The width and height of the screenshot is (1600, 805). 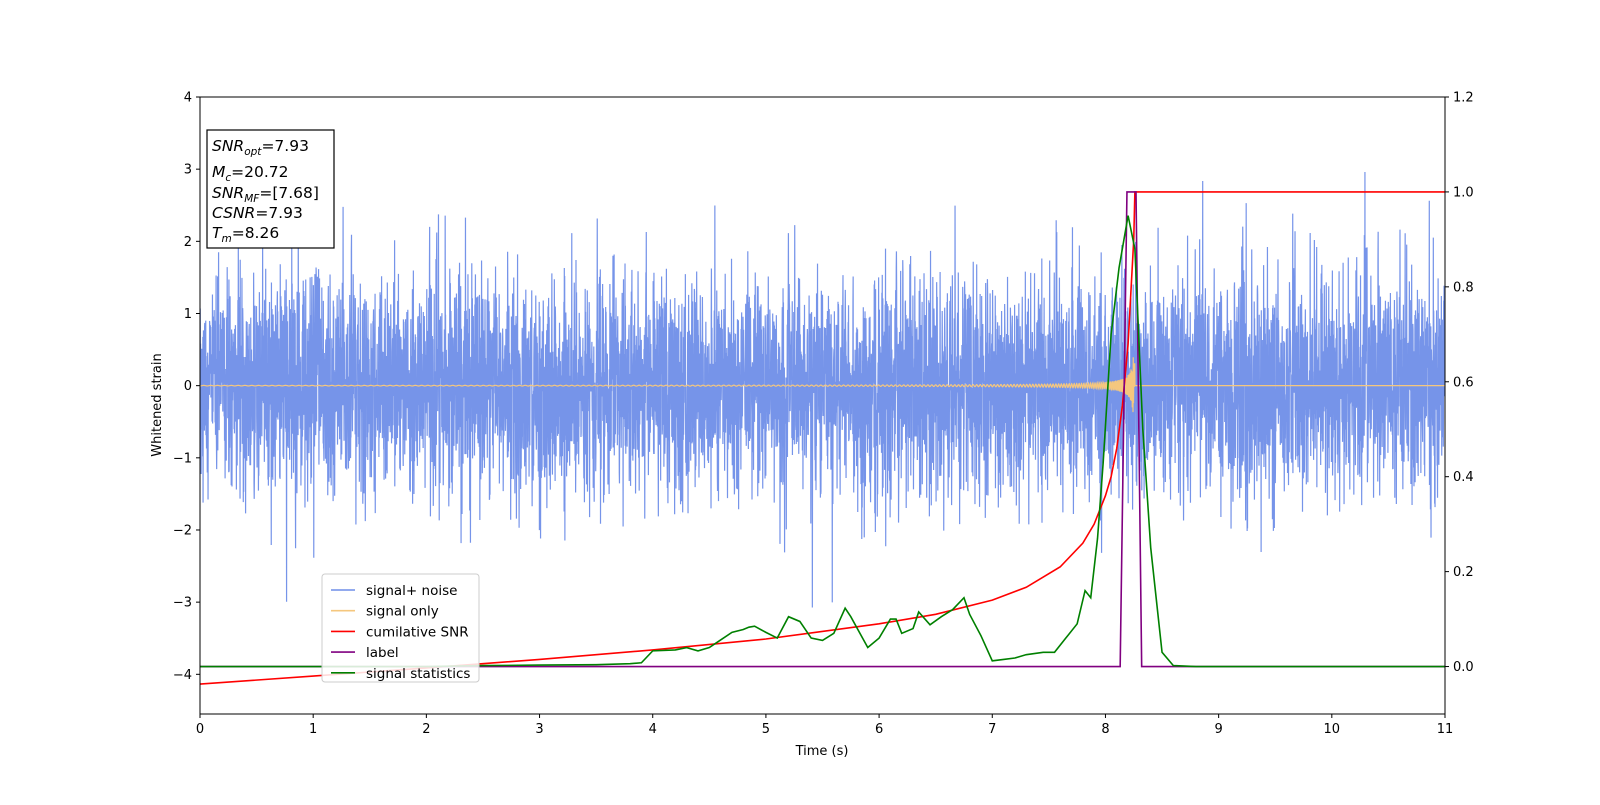 What do you see at coordinates (1463, 667) in the screenshot?
I see `y-right-tick-label: 0.0` at bounding box center [1463, 667].